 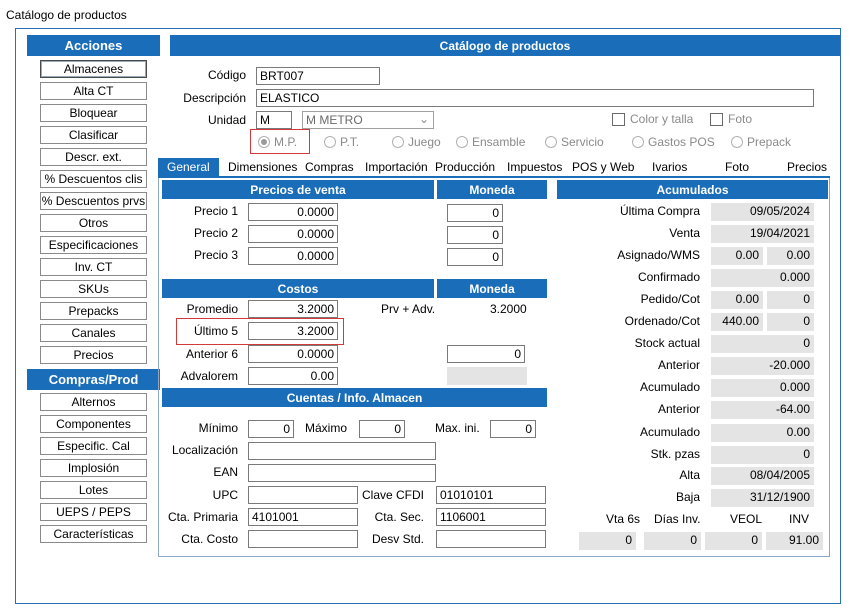 What do you see at coordinates (670, 167) in the screenshot?
I see `tab-ivarios: Ivarios` at bounding box center [670, 167].